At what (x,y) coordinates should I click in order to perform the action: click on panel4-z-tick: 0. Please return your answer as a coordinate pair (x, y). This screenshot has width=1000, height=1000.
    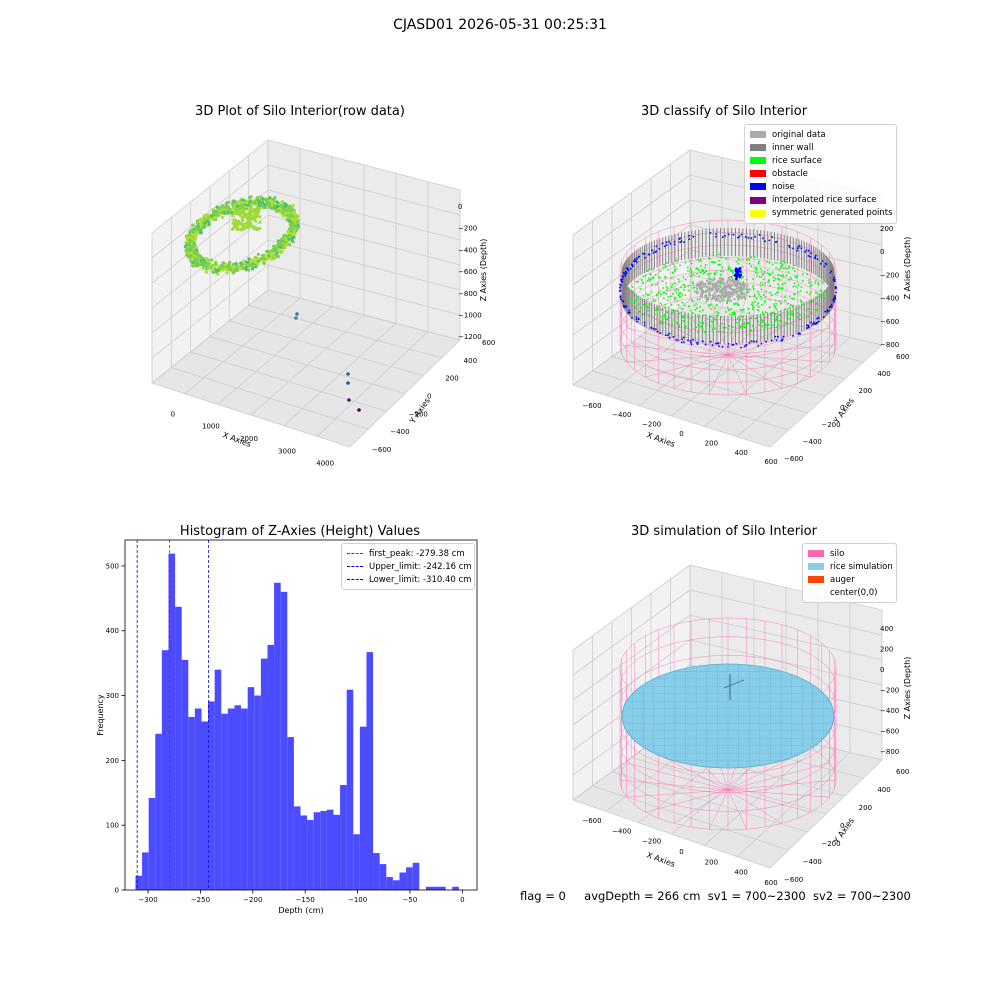
    Looking at the image, I should click on (882, 670).